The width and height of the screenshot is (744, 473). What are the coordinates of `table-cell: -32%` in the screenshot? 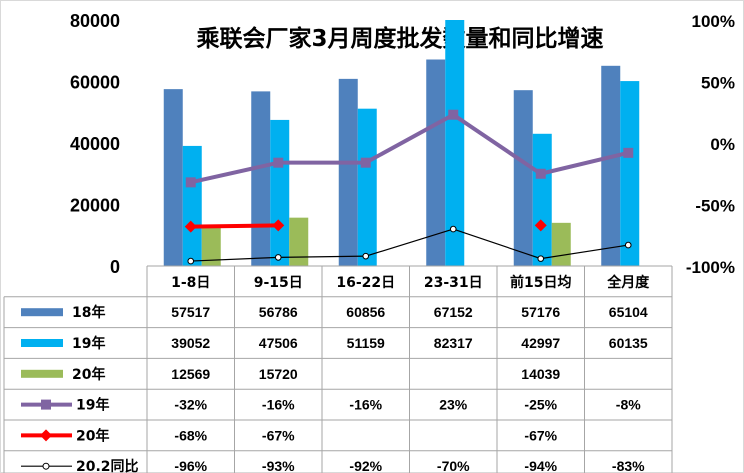 It's located at (190, 405).